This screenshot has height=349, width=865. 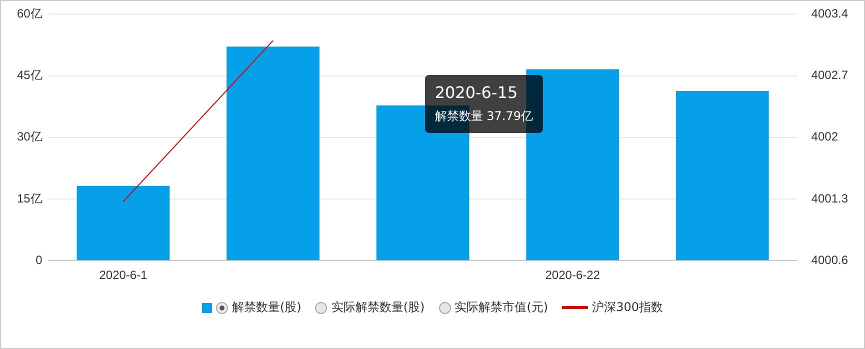 I want to click on x-tick-label: 2020-6-22, so click(x=572, y=275).